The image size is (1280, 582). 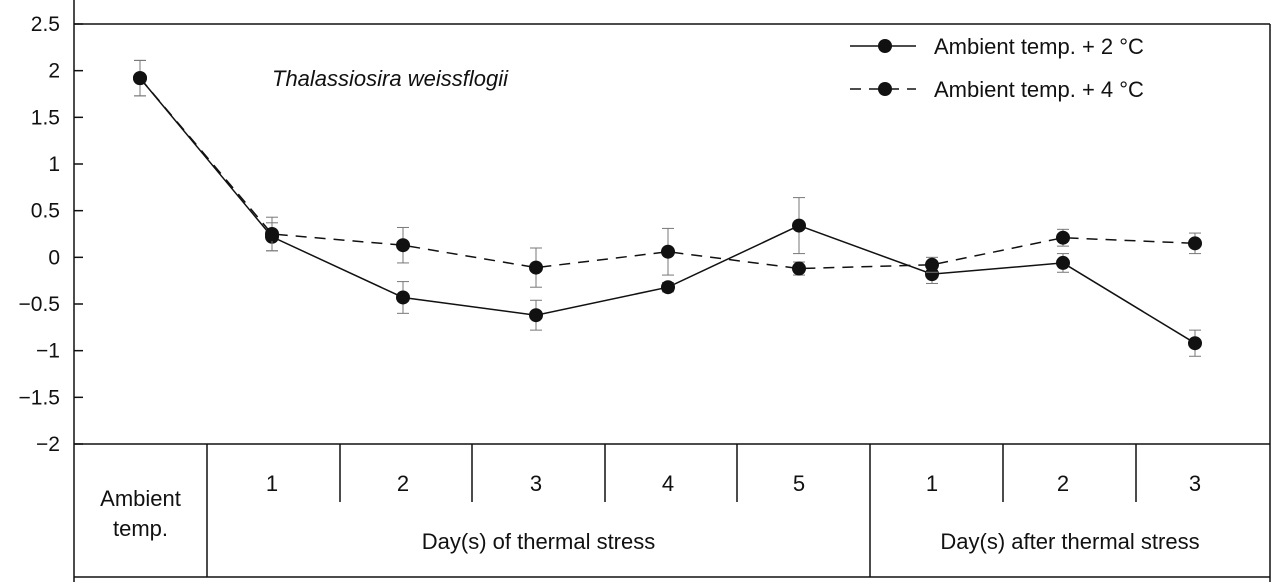 What do you see at coordinates (39, 397) in the screenshot?
I see `y-tick-label: −1.5` at bounding box center [39, 397].